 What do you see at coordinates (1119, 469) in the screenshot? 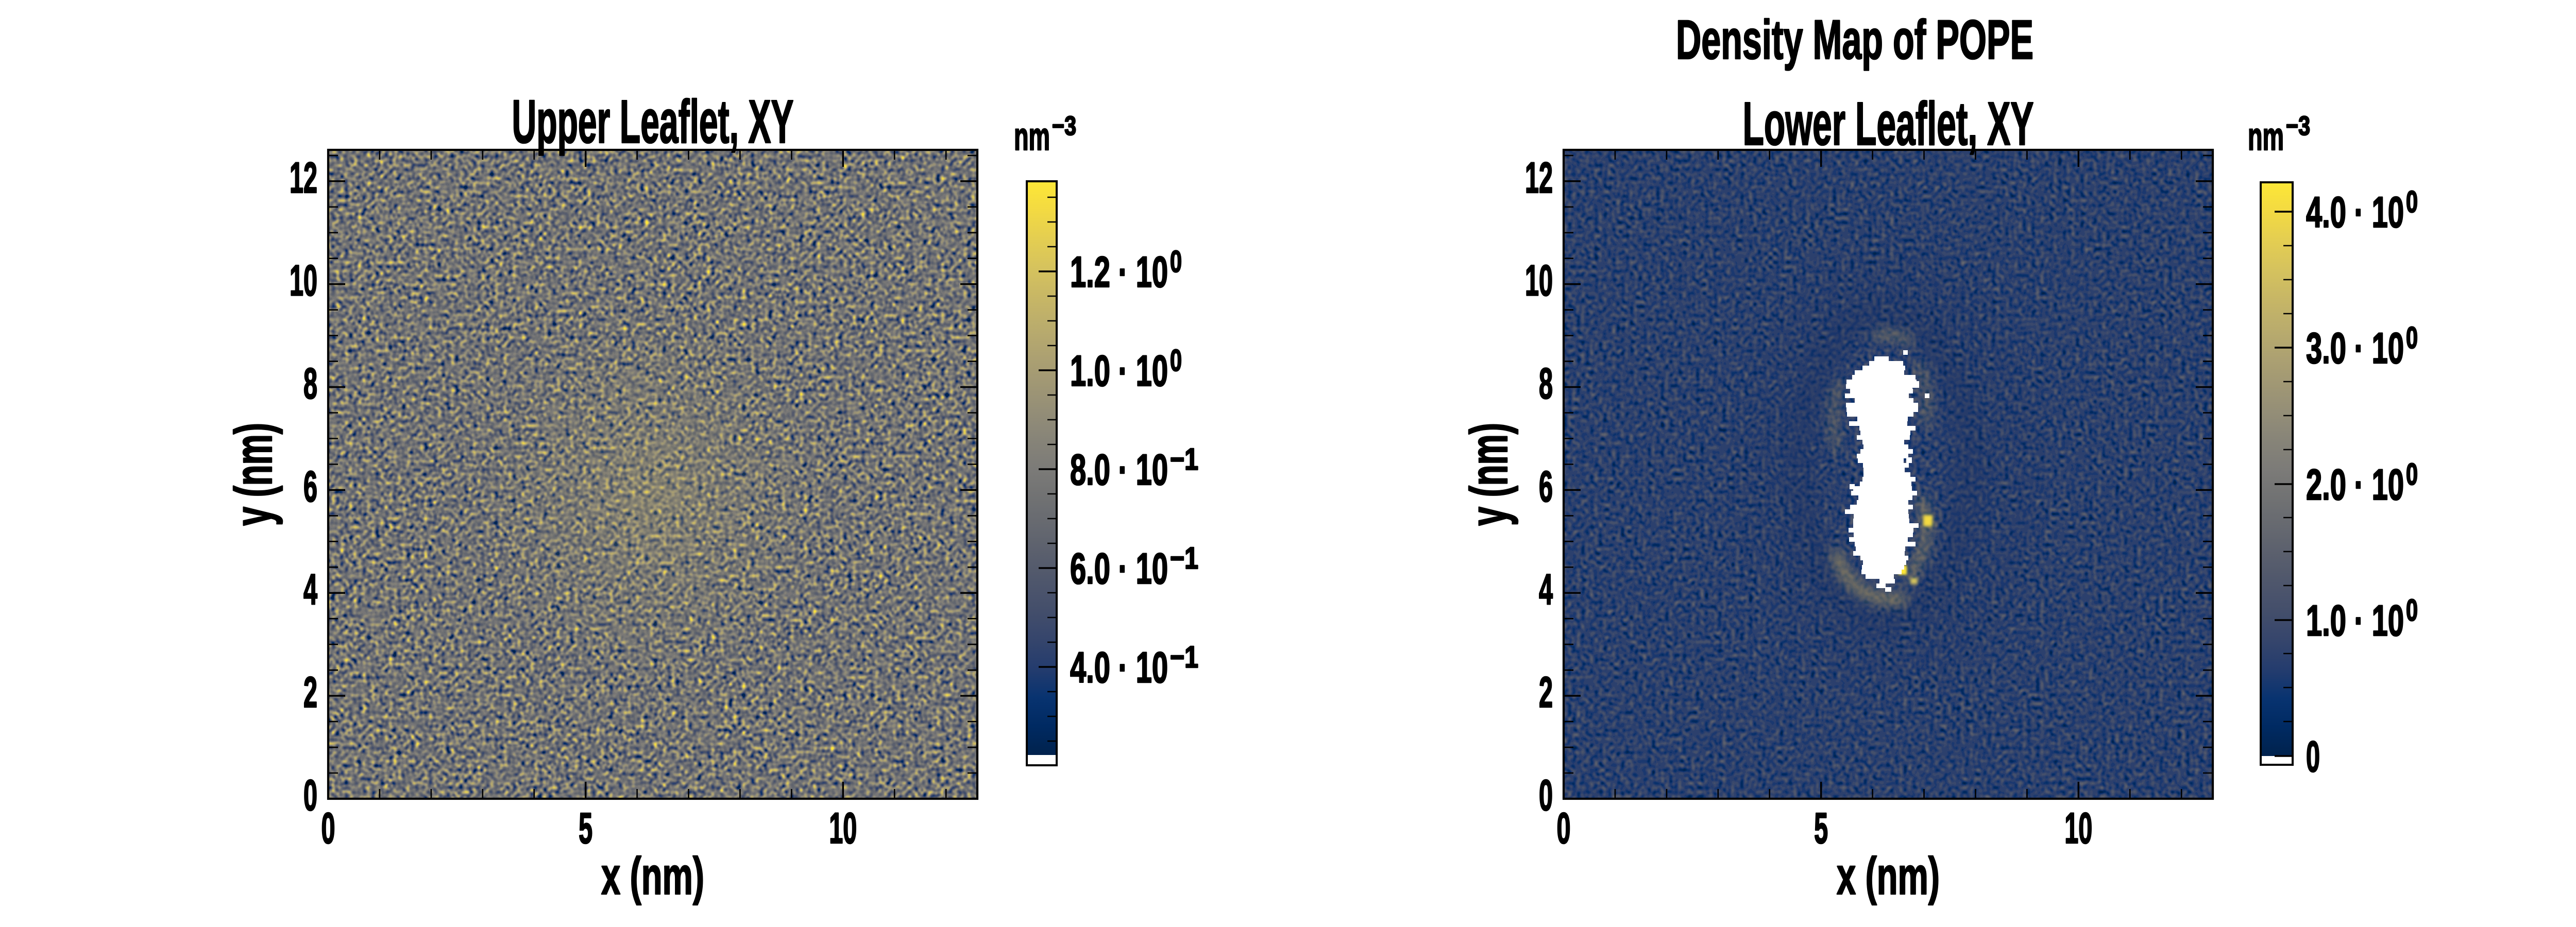
I see `svg-text: 8.0 · 10` at bounding box center [1119, 469].